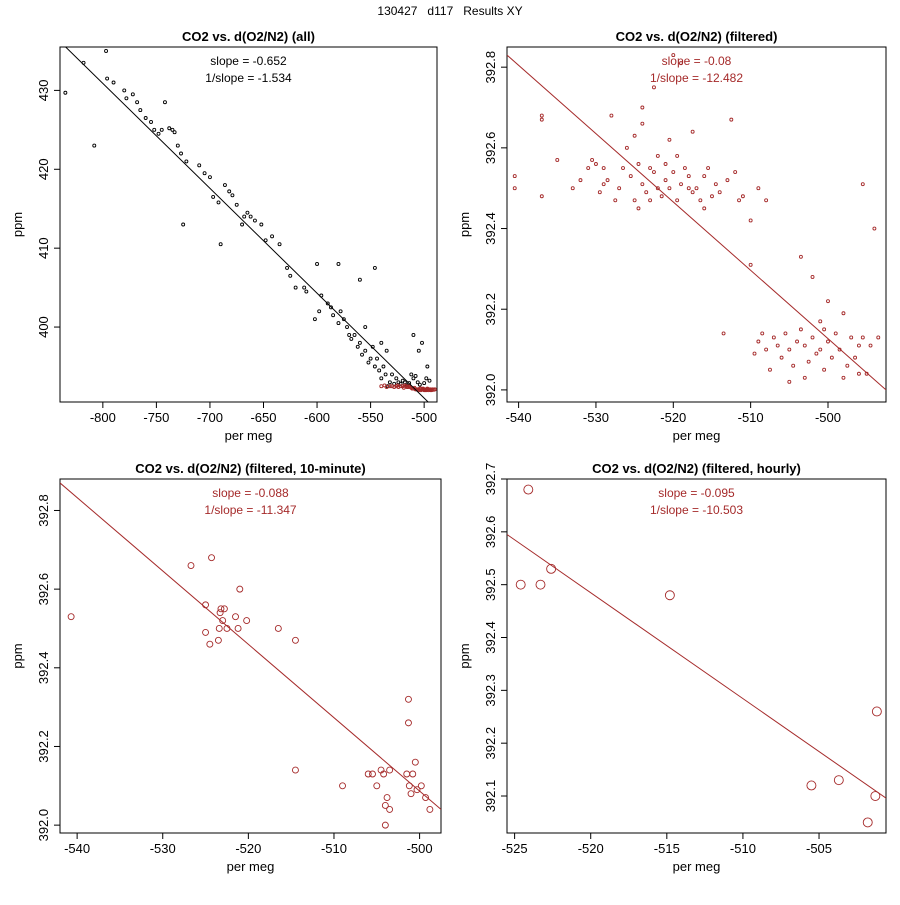 This screenshot has width=900, height=905. What do you see at coordinates (248, 36) in the screenshot?
I see `chart-title: CO2 vs. d(O2/N2) (all)` at bounding box center [248, 36].